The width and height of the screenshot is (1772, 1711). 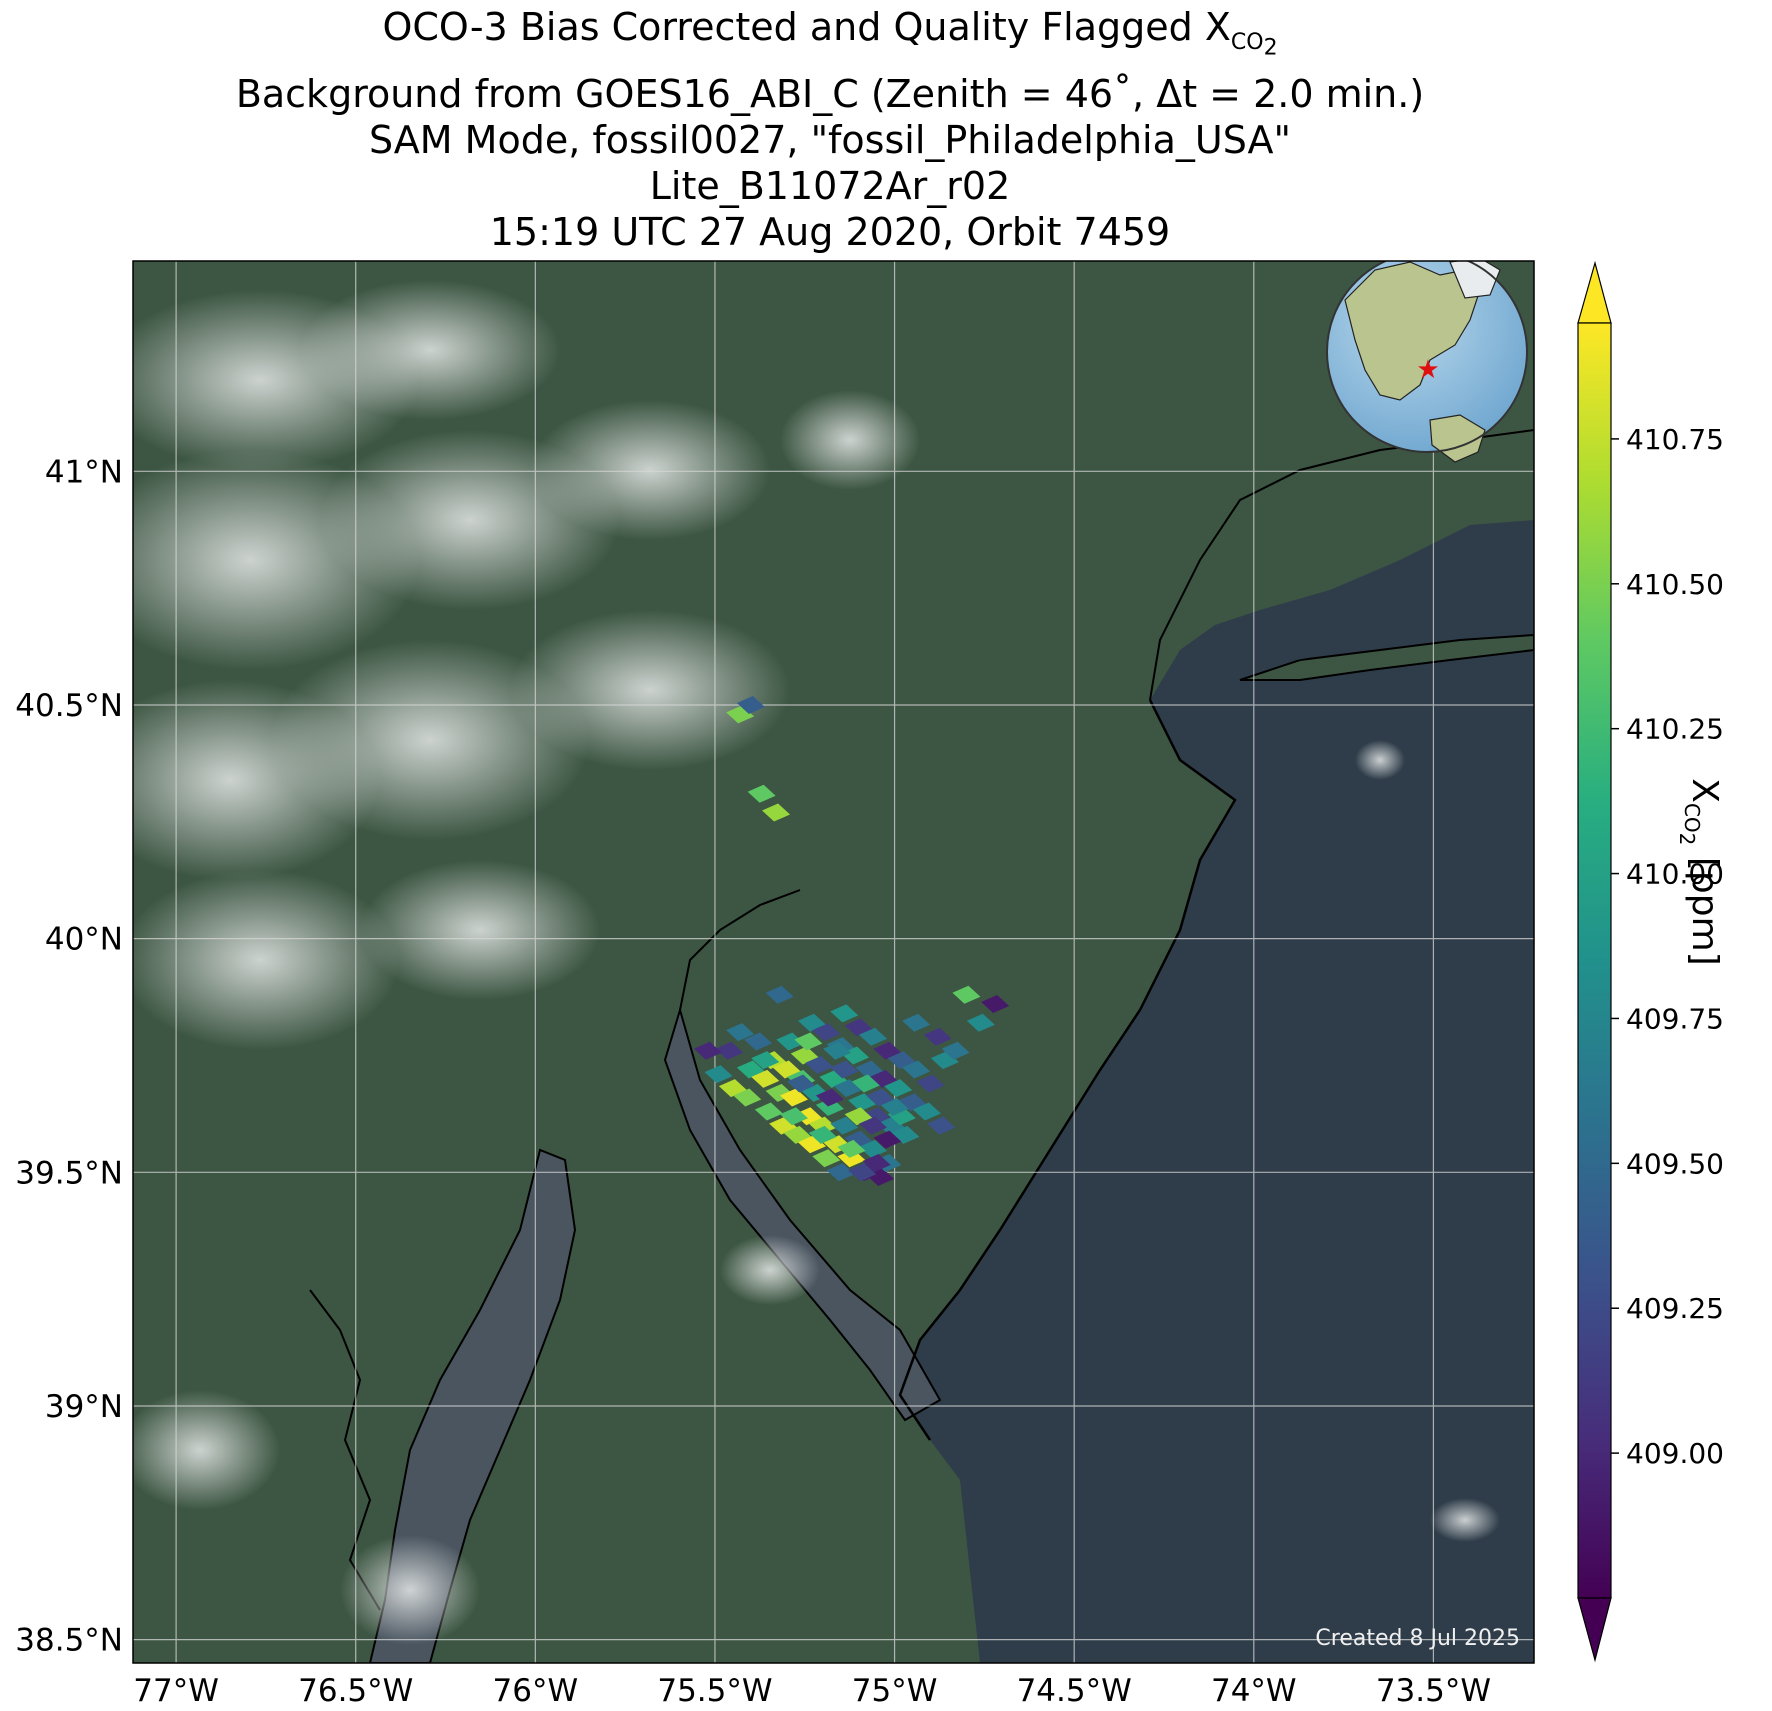 I want to click on colorbar-extend-min, so click(x=1594, y=1630).